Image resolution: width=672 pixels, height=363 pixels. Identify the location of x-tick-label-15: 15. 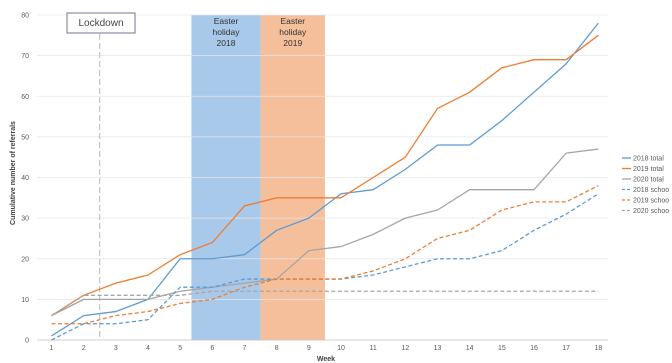
(502, 348).